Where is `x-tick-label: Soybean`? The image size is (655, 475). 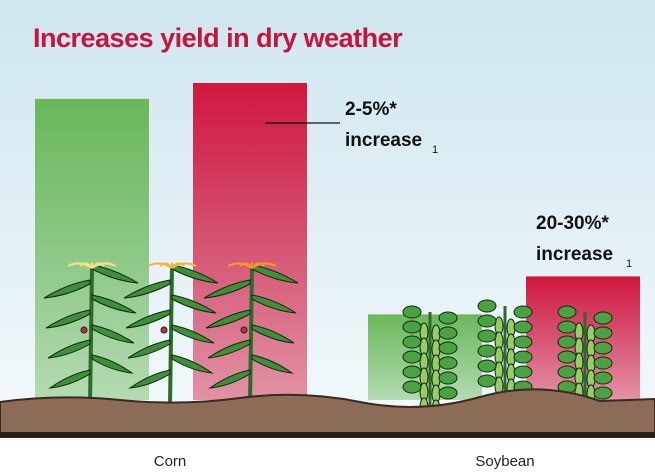
x-tick-label: Soybean is located at coordinates (504, 461).